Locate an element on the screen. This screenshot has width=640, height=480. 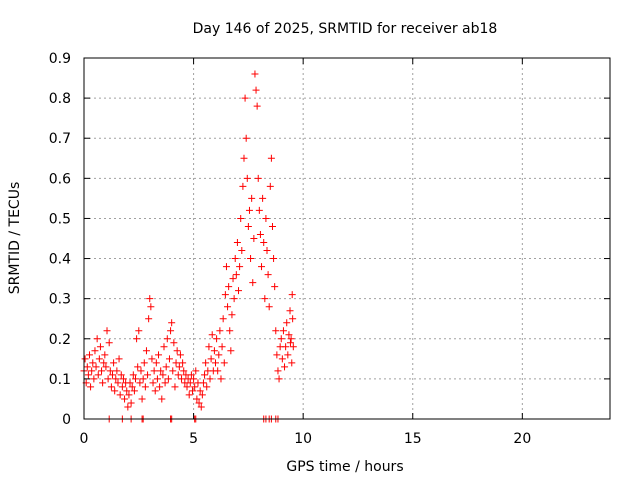
y-tick-label: 0.3 is located at coordinates (60, 300).